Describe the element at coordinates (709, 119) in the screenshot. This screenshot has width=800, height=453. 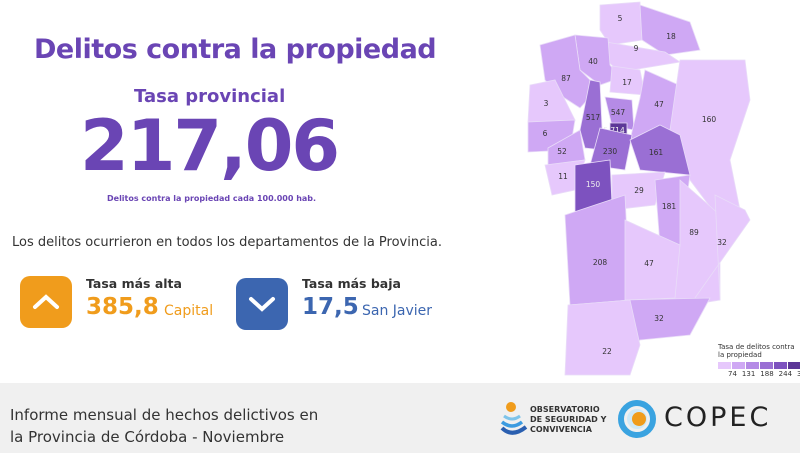
I see `department-value-label: 160` at that location.